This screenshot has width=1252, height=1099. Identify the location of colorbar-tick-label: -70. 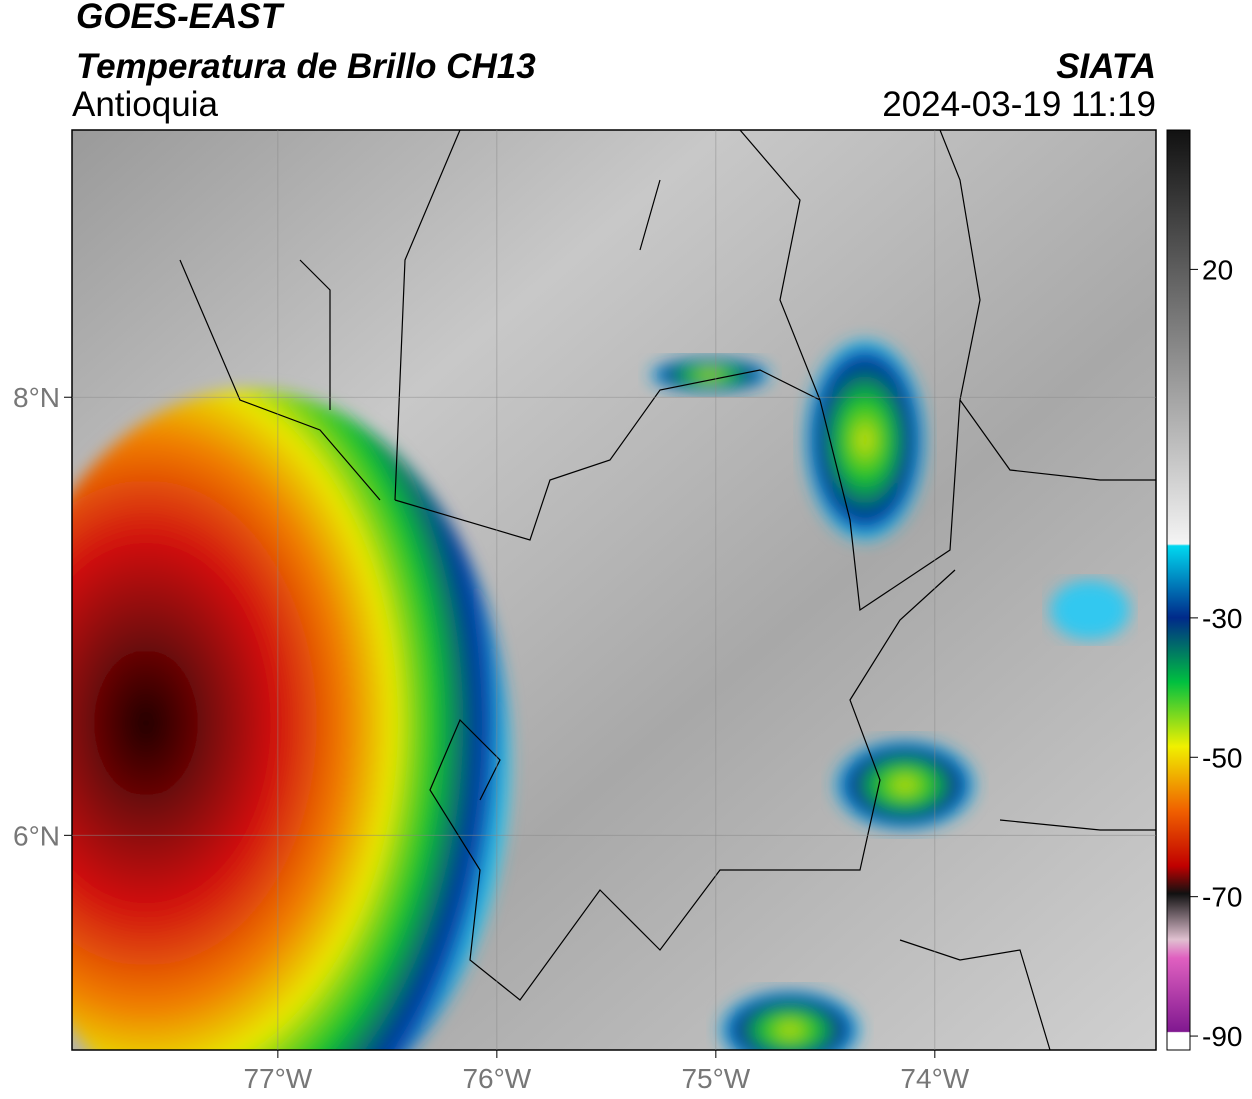
(1222, 897).